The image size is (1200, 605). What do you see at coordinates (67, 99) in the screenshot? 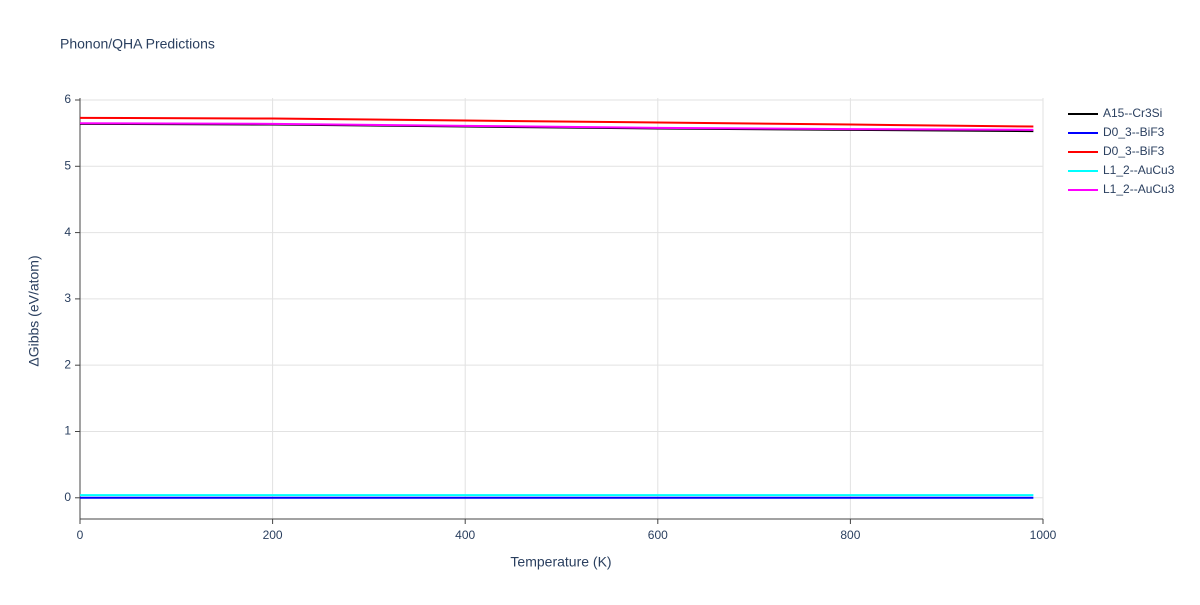
I see `y-tick-label: 6` at bounding box center [67, 99].